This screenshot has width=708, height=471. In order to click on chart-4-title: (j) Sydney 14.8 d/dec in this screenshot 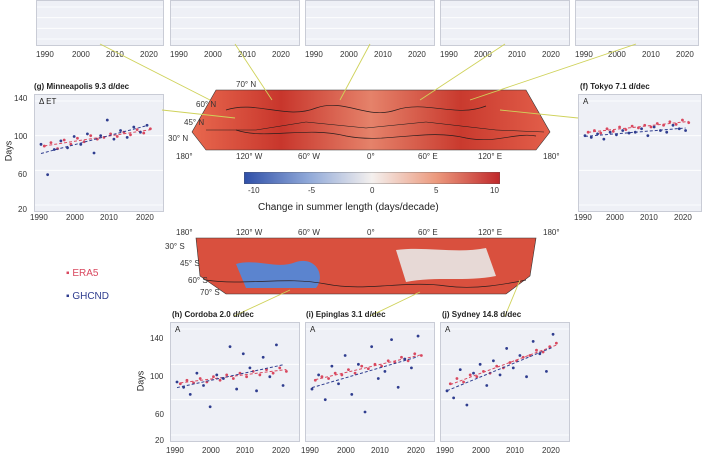, I will do `click(482, 314)`.